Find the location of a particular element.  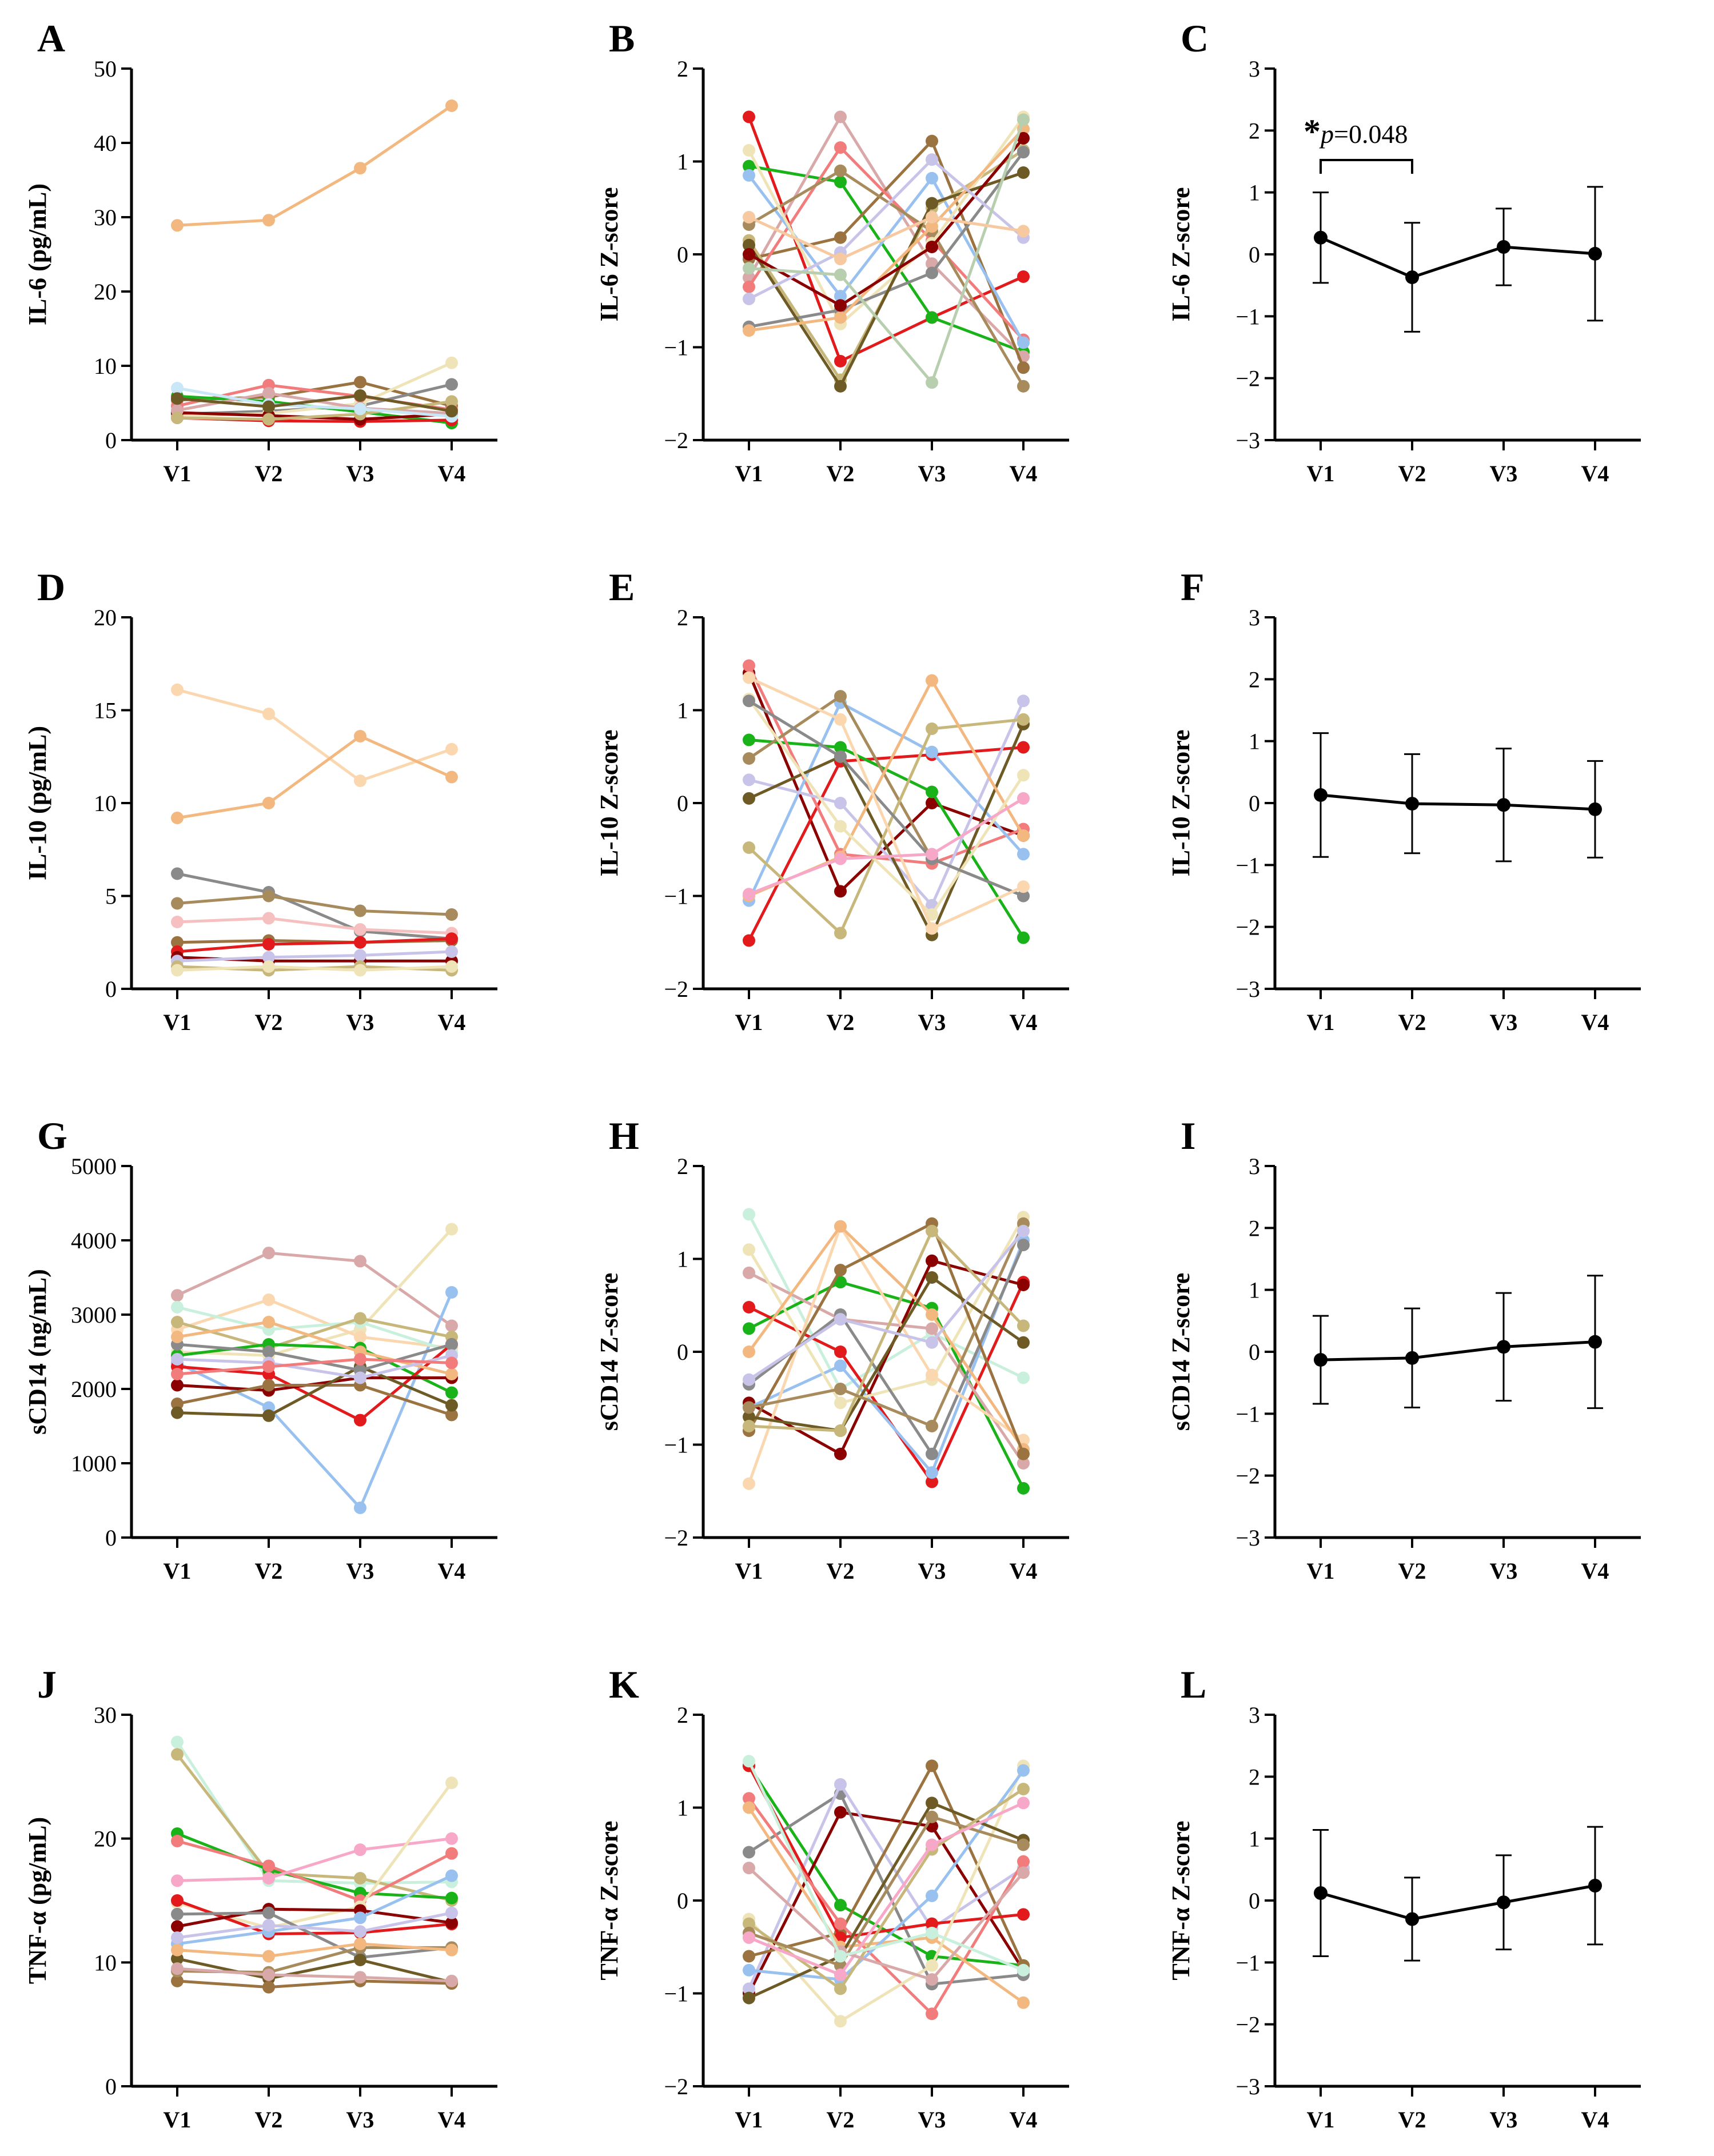

y-tick-label: 20 is located at coordinates (105, 617).